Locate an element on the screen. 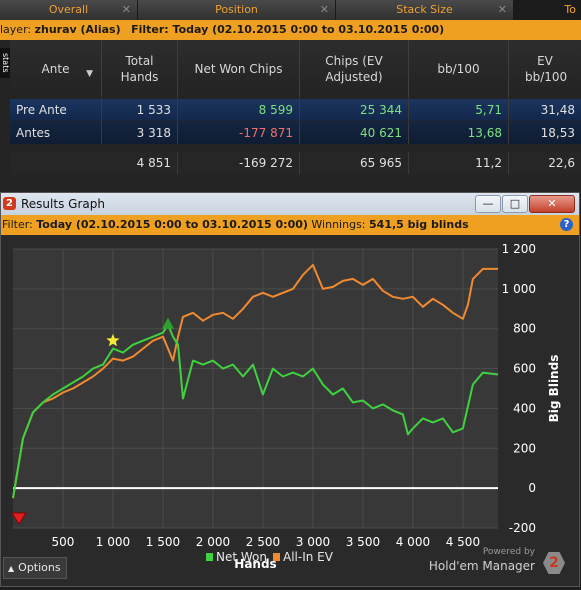  y-tick-labels: -200 0 200 400 600 800 1 000 1 200 is located at coordinates (519, 388).